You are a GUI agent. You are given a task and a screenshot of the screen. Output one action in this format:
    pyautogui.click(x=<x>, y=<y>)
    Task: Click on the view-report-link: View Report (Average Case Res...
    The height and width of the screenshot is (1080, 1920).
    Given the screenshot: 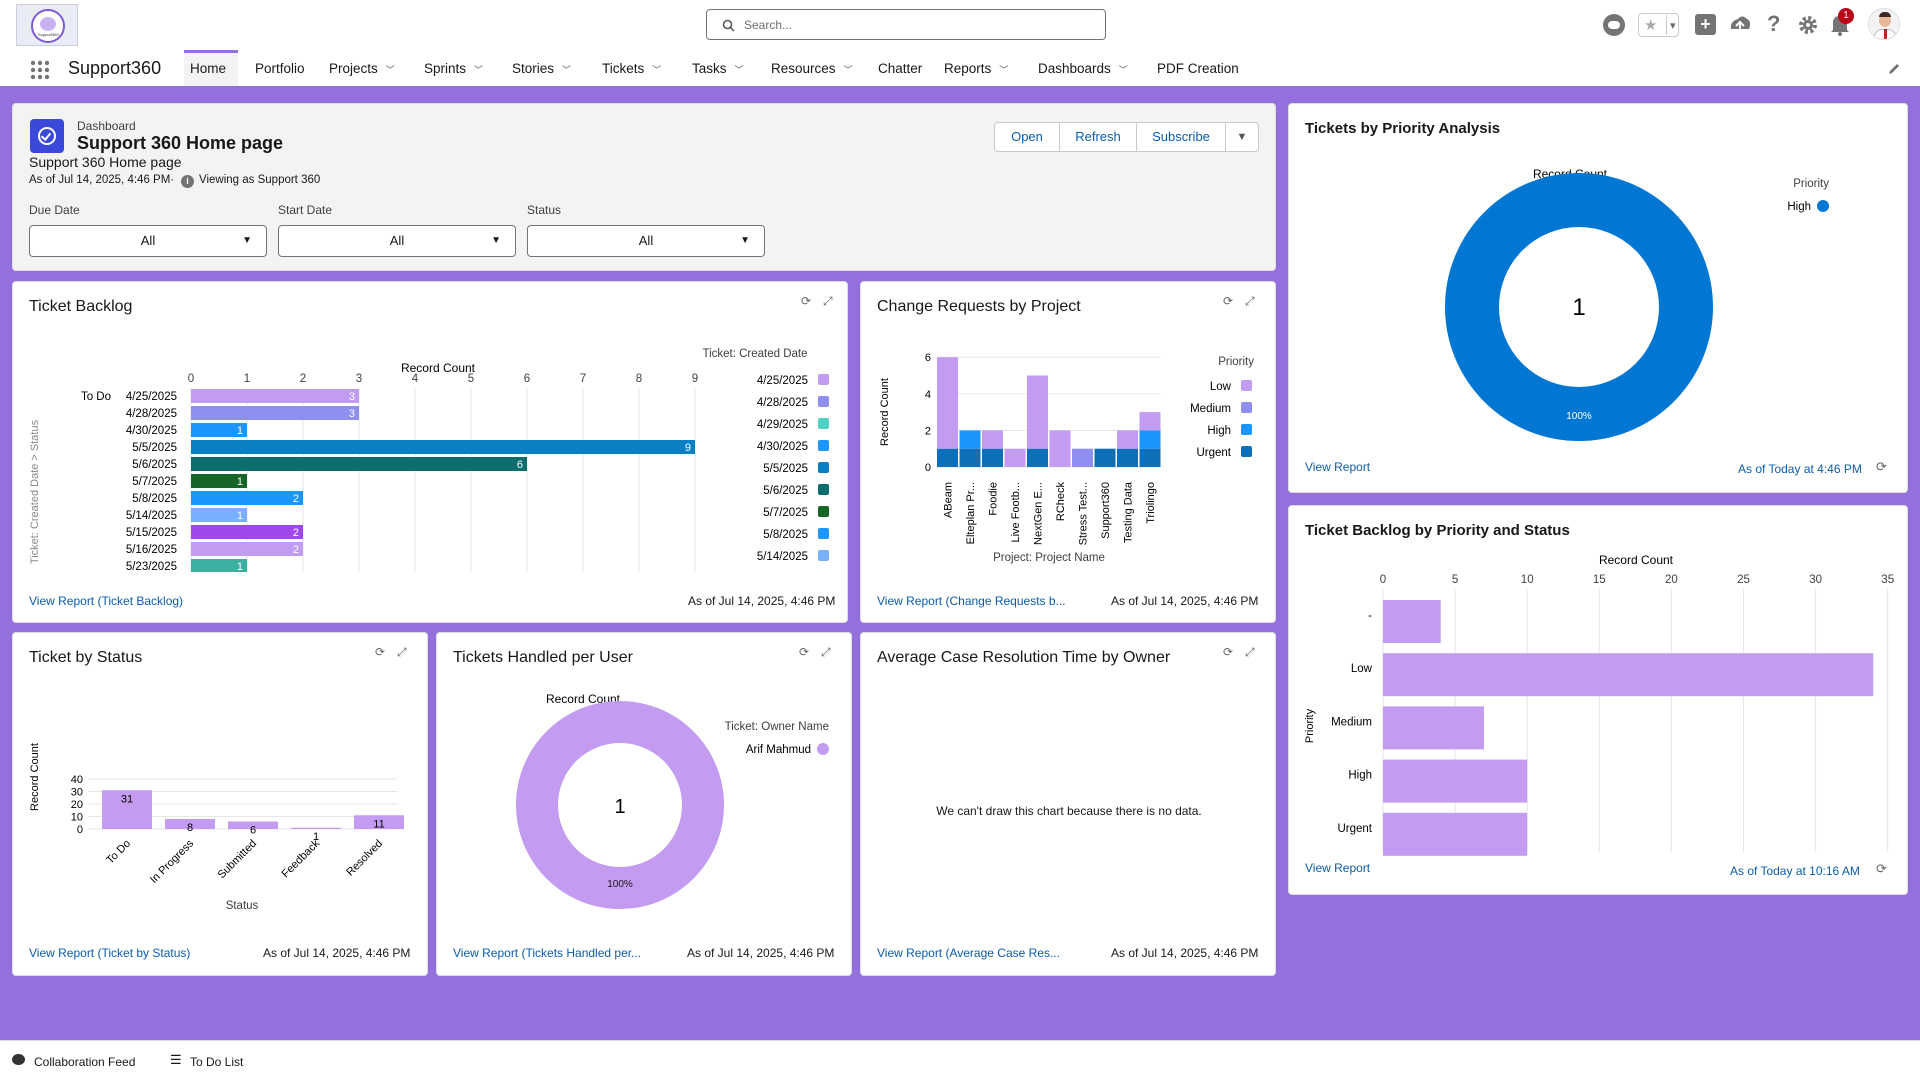 What is the action you would take?
    pyautogui.click(x=968, y=953)
    